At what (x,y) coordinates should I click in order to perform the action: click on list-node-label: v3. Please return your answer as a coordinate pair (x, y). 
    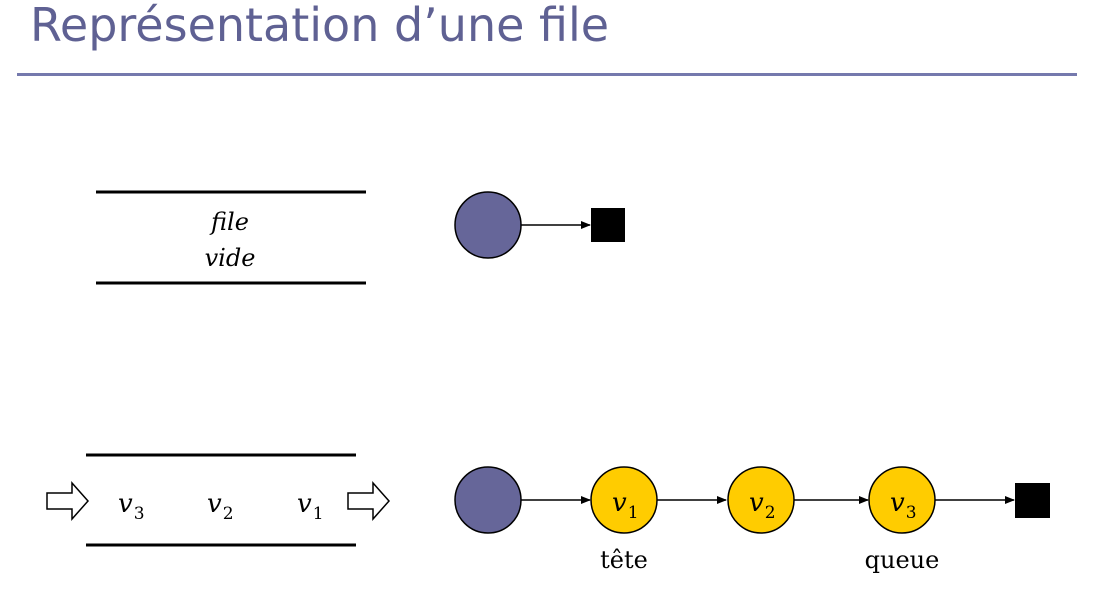
    Looking at the image, I should click on (903, 505).